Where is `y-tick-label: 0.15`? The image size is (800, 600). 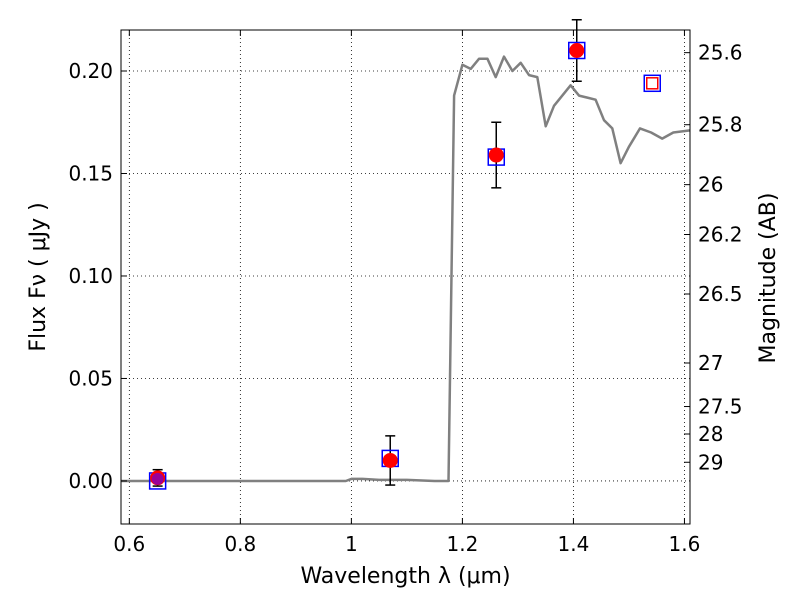 y-tick-label: 0.15 is located at coordinates (90, 173).